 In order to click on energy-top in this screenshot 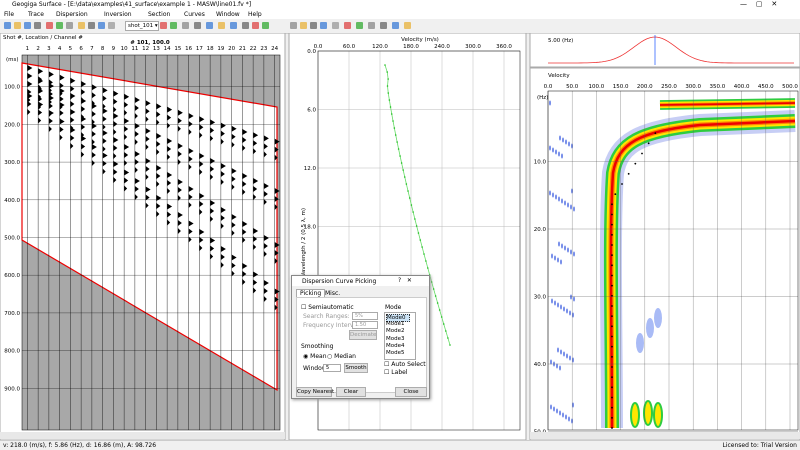, I will do `click(727, 104)`.